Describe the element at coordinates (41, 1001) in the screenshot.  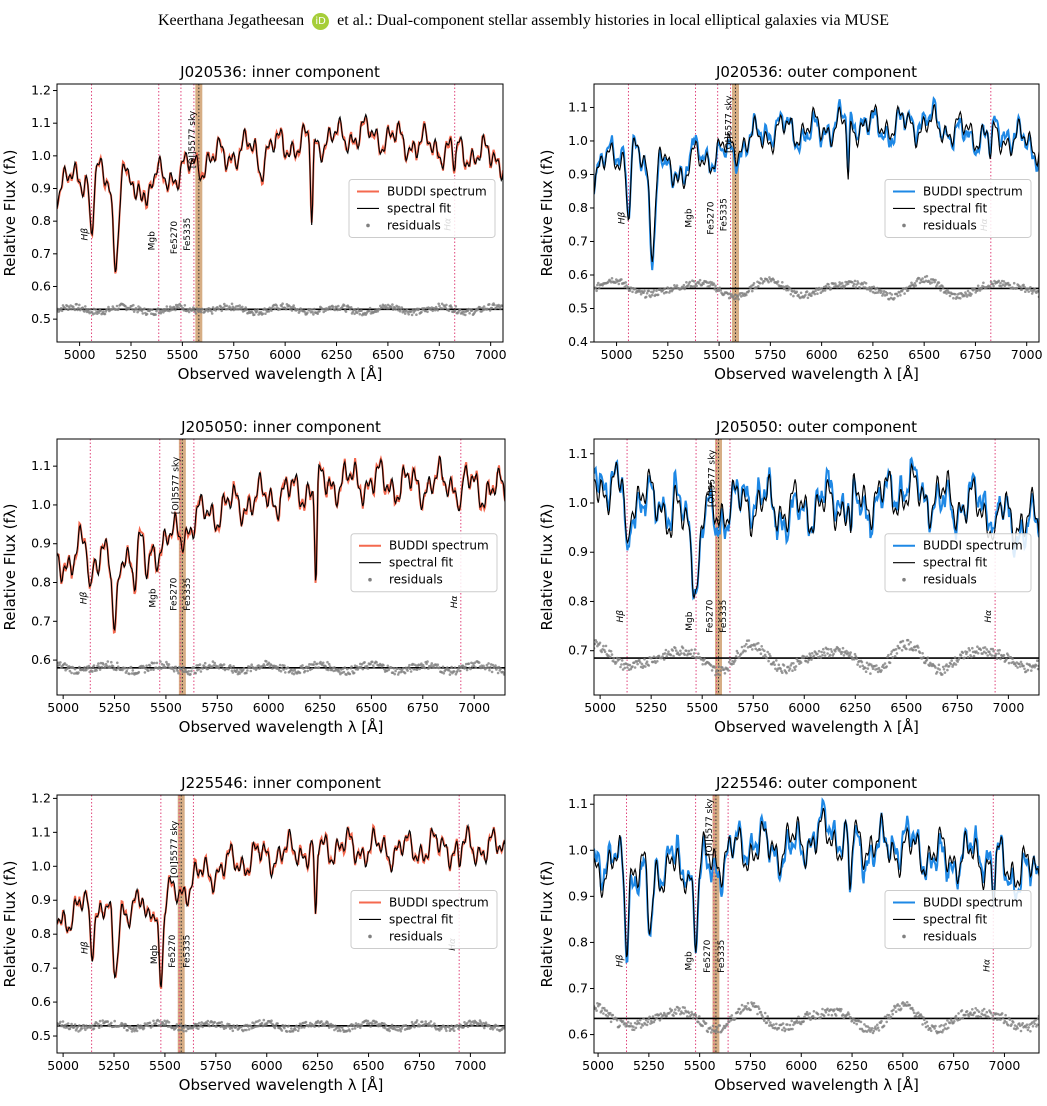
I see `y-tick-label: 0.6` at that location.